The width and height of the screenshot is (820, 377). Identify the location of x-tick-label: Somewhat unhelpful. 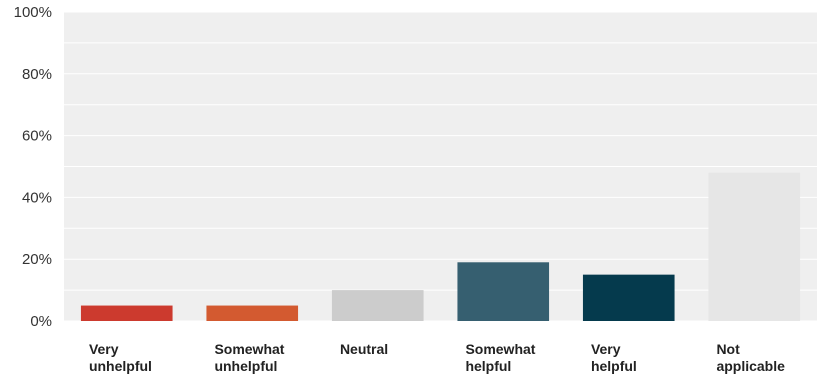
(249, 357).